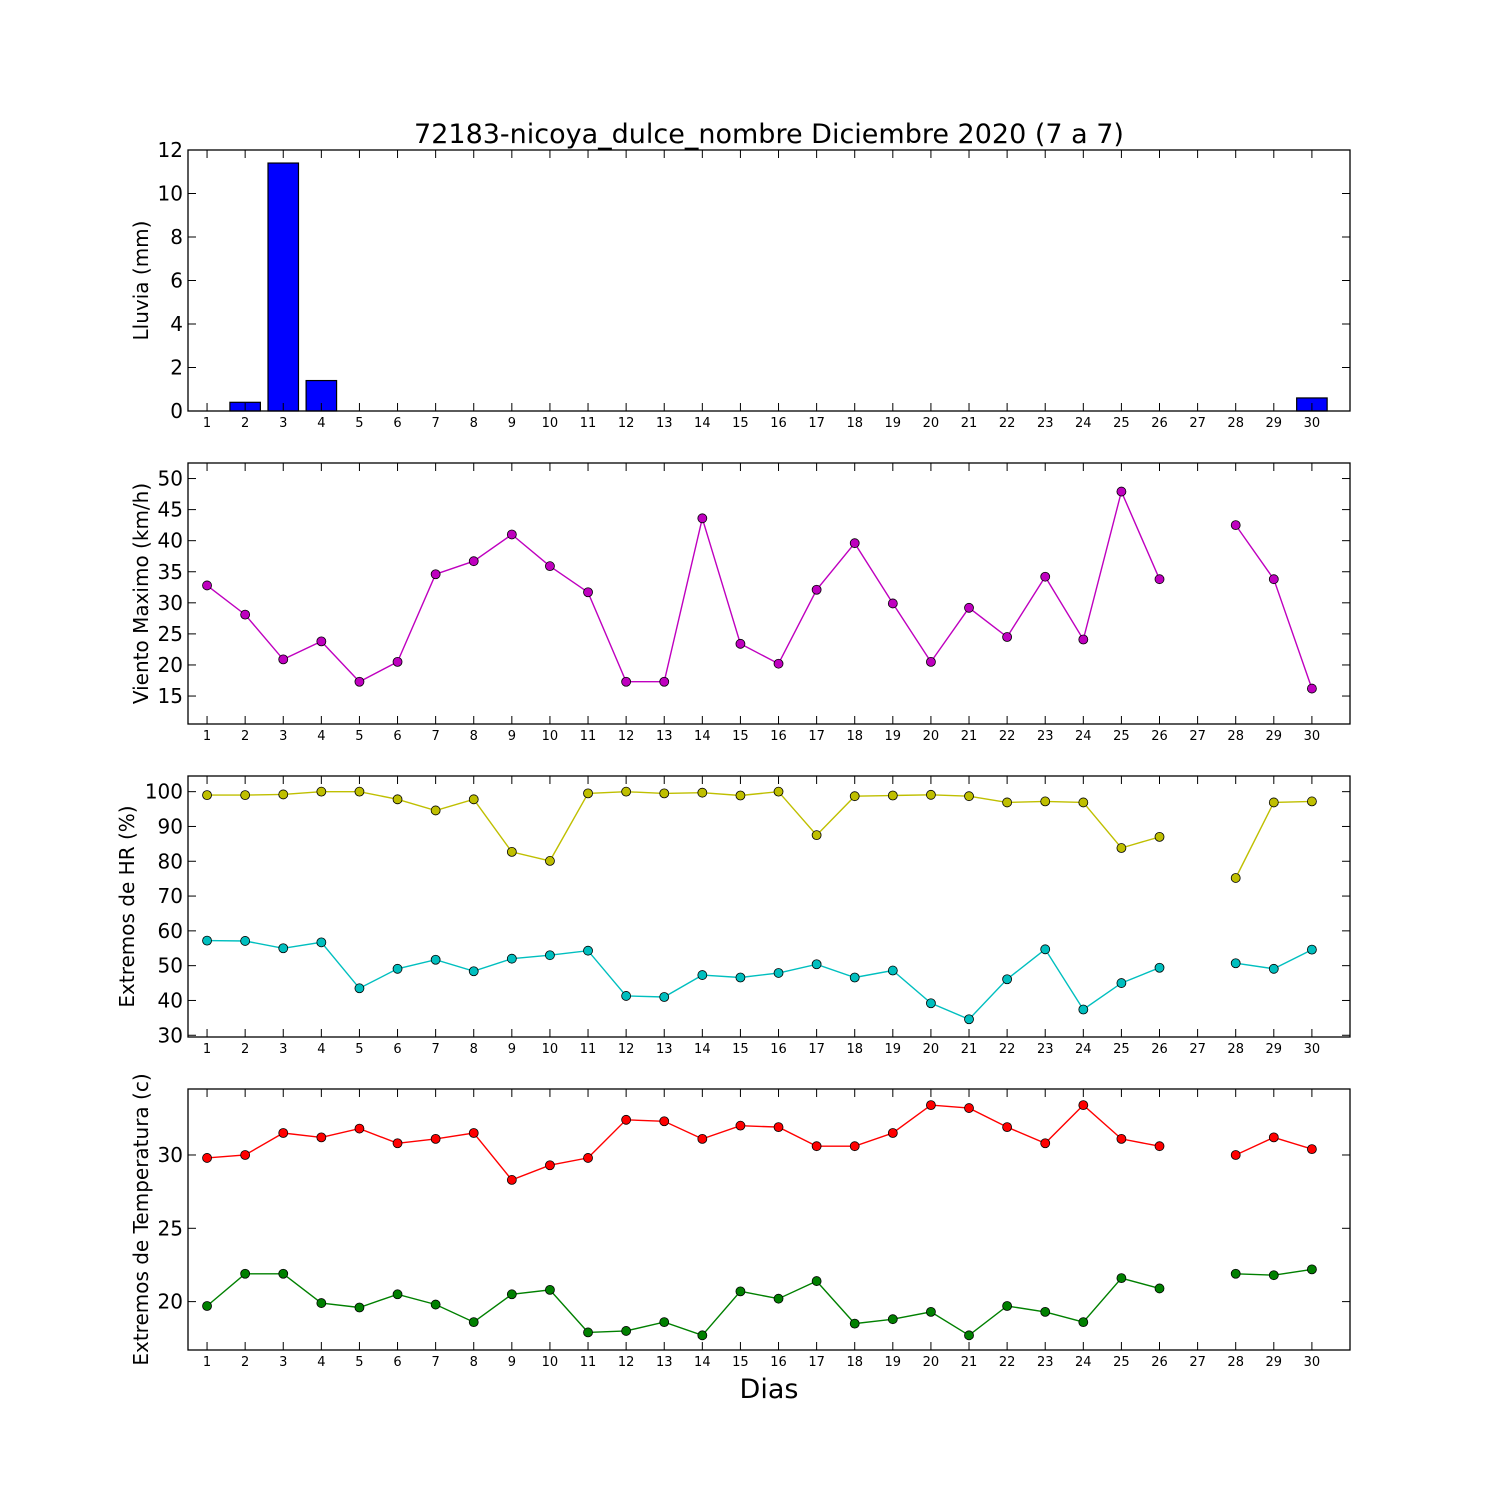 This screenshot has height=1500, width=1500. What do you see at coordinates (321, 1049) in the screenshot?
I see `x-tick-label: 4` at bounding box center [321, 1049].